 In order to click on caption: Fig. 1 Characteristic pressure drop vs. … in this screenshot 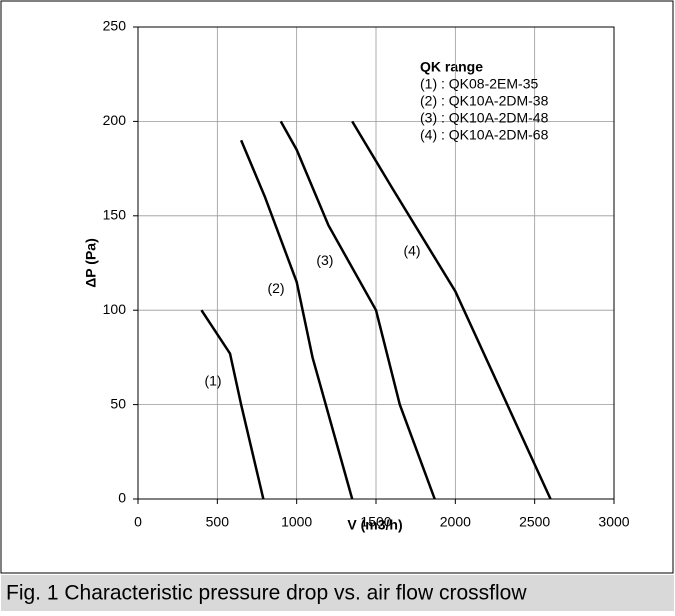, I will do `click(266, 593)`.